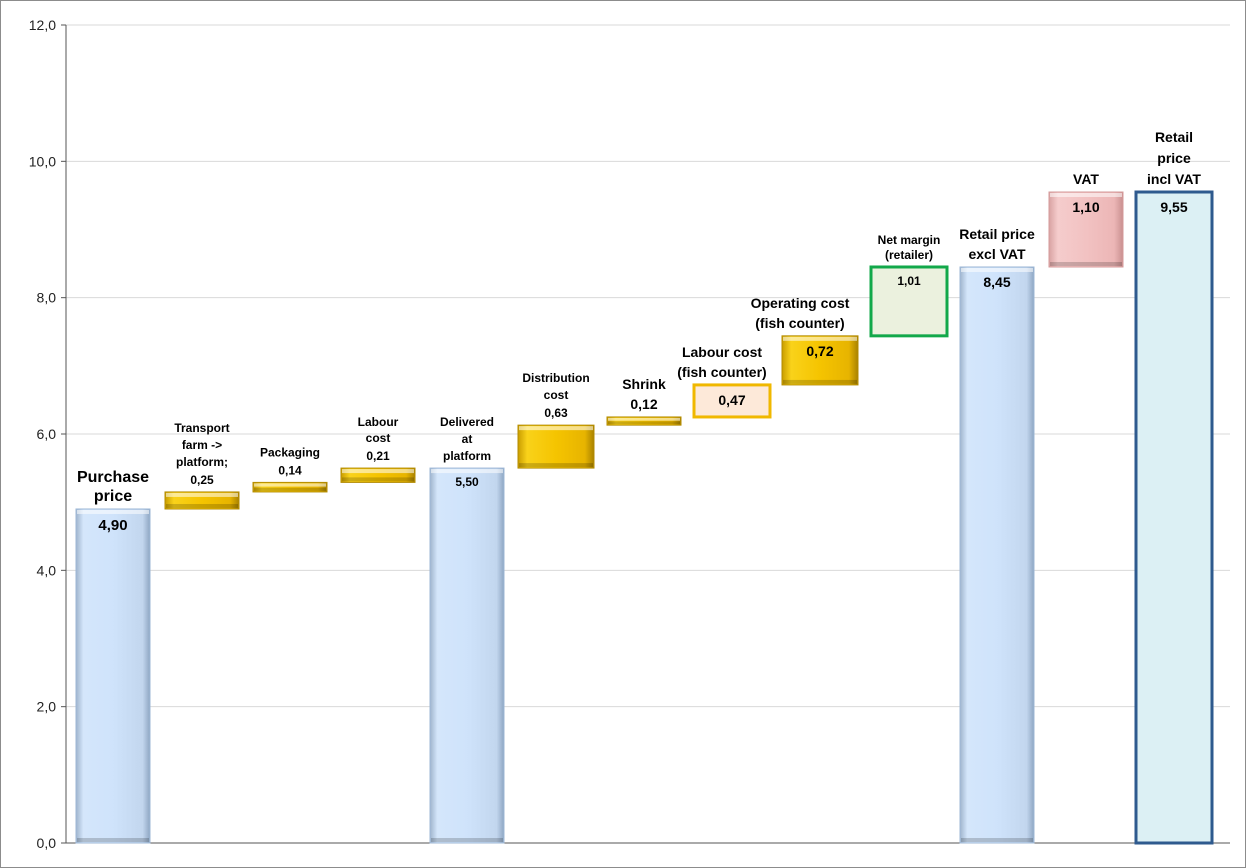 The image size is (1246, 868). Describe the element at coordinates (1174, 179) in the screenshot. I see `category-label: incl VAT` at that location.